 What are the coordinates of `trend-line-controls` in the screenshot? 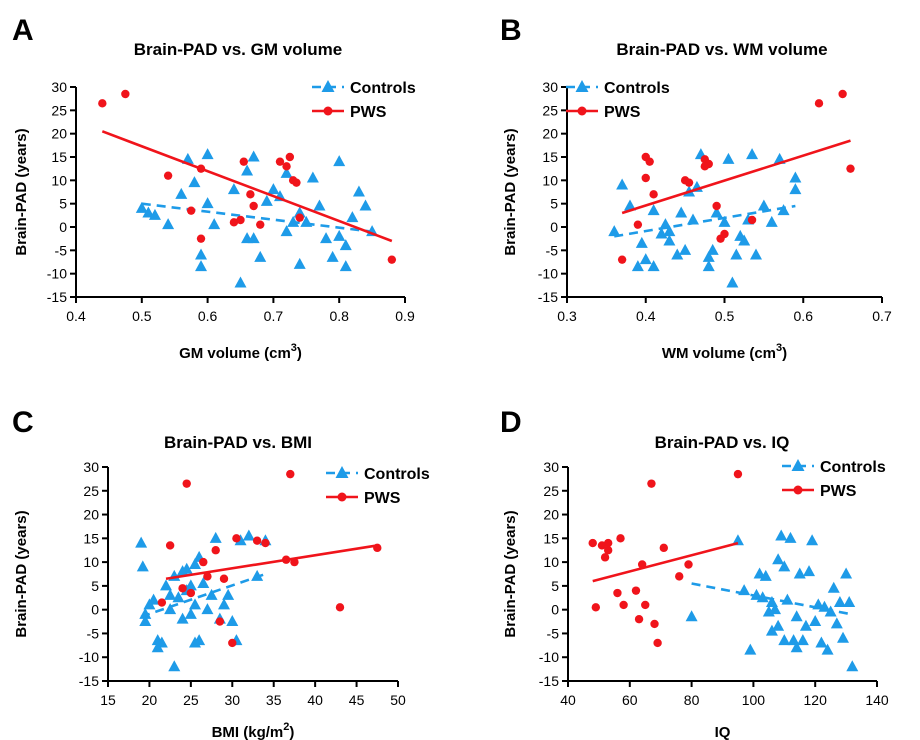 It's located at (772, 599).